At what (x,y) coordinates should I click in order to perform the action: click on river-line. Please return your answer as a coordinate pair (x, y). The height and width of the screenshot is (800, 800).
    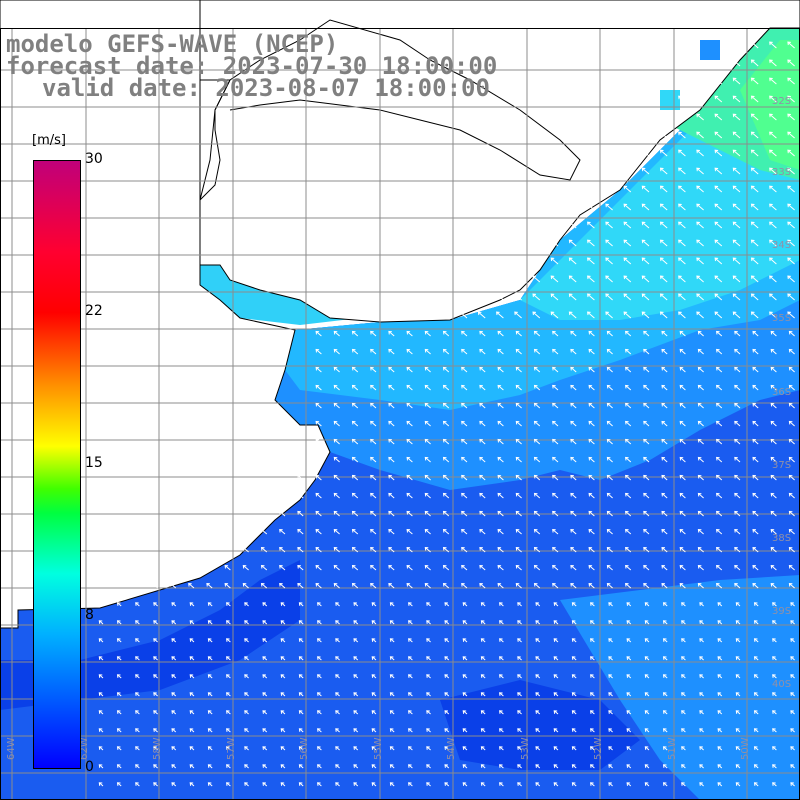
    Looking at the image, I should click on (210, 155).